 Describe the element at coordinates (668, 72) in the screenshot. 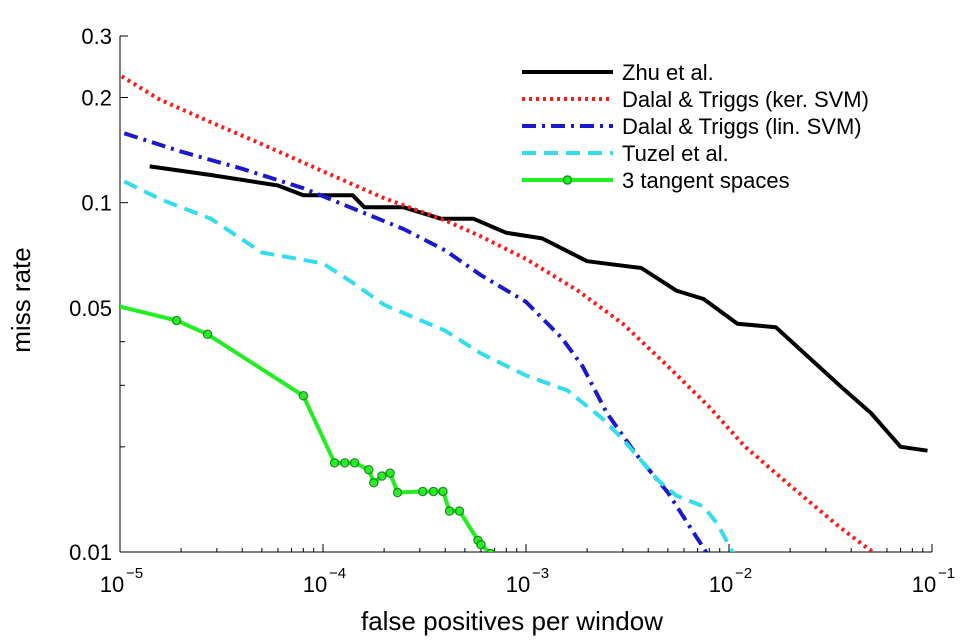

I see `legend-entry: Zhu et al.` at that location.